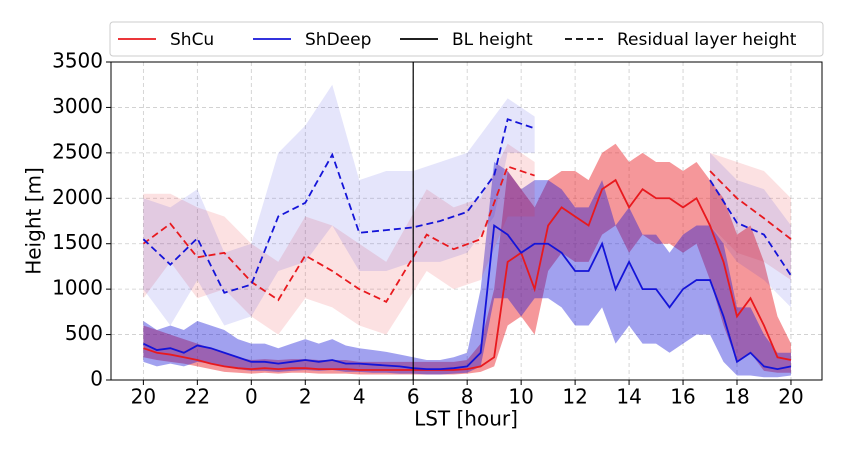 This screenshot has height=458, width=850. What do you see at coordinates (466, 419) in the screenshot?
I see `x-axis-label: LST [hour]` at bounding box center [466, 419].